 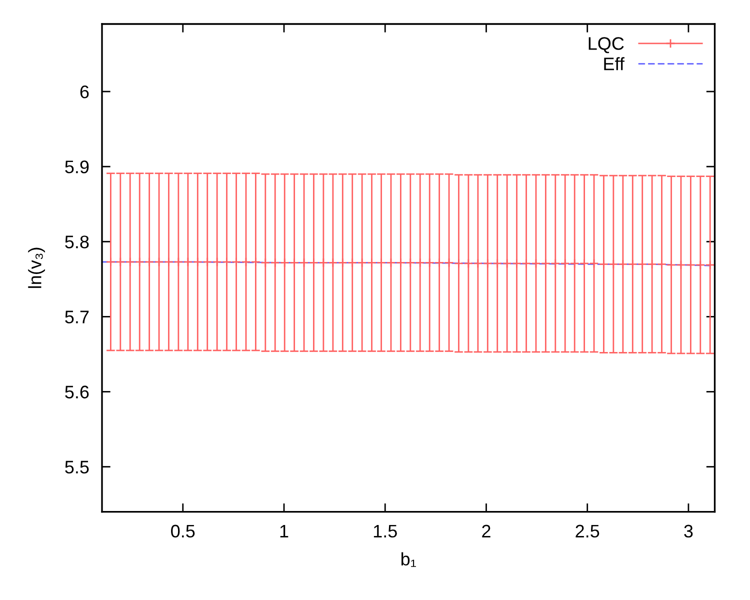 I want to click on x-tick-label: 1, so click(x=284, y=531).